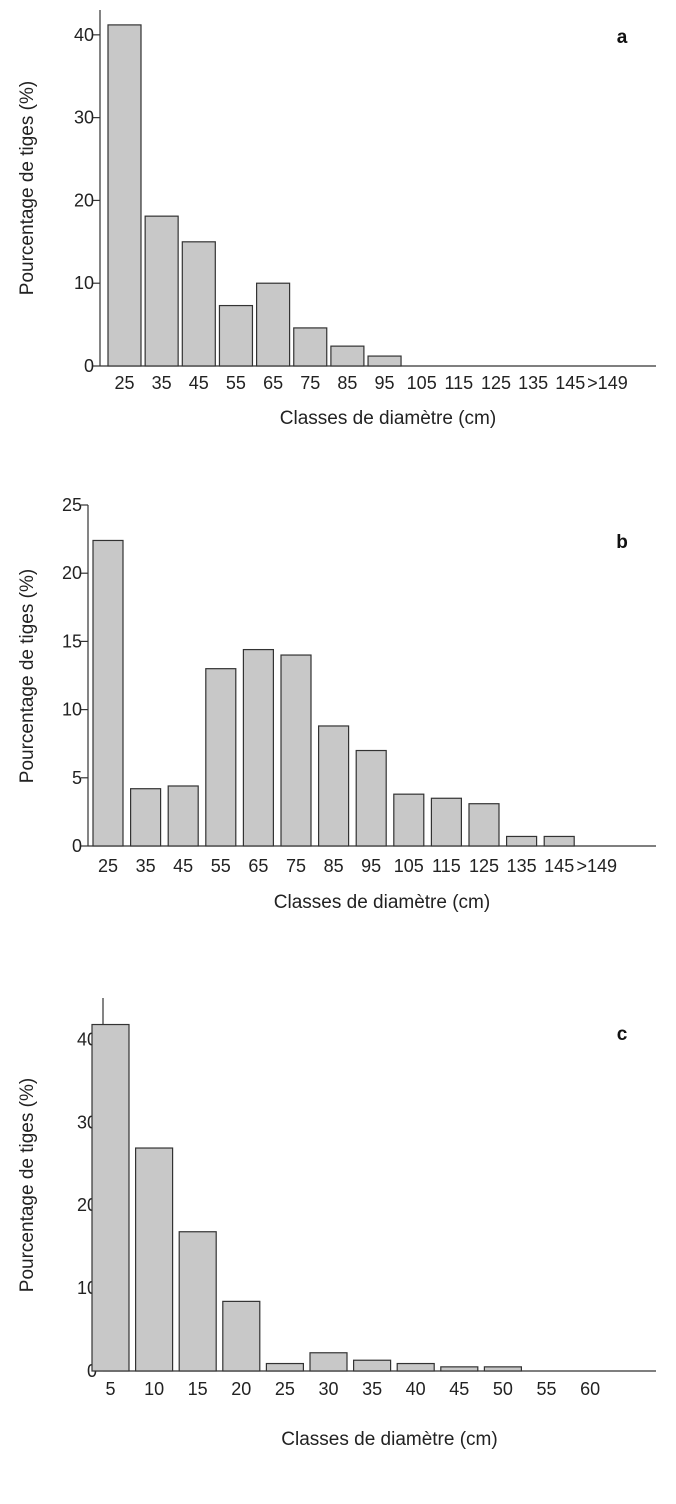 The height and width of the screenshot is (1504, 676). Describe the element at coordinates (622, 37) in the screenshot. I see `panel-label: a` at that location.